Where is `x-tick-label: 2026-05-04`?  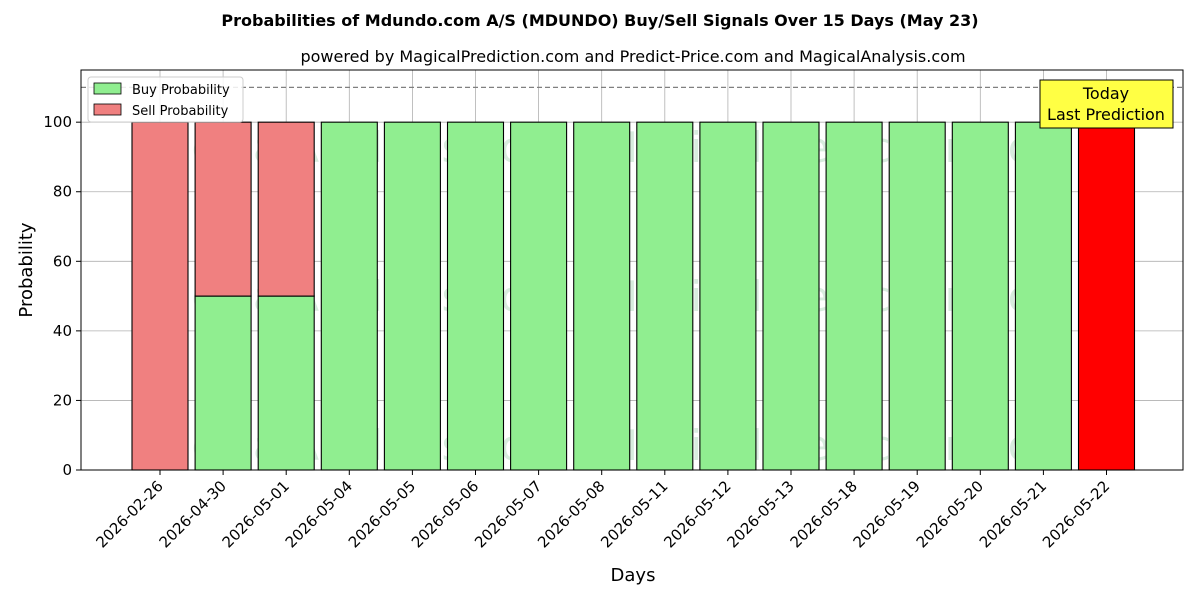
x-tick-label: 2026-05-04 is located at coordinates (319, 514).